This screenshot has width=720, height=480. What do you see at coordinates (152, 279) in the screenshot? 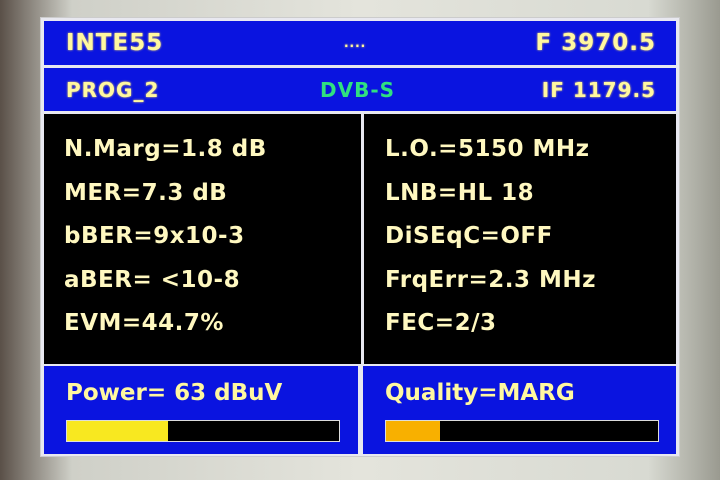
I see `aber: aBER= <10-8` at bounding box center [152, 279].